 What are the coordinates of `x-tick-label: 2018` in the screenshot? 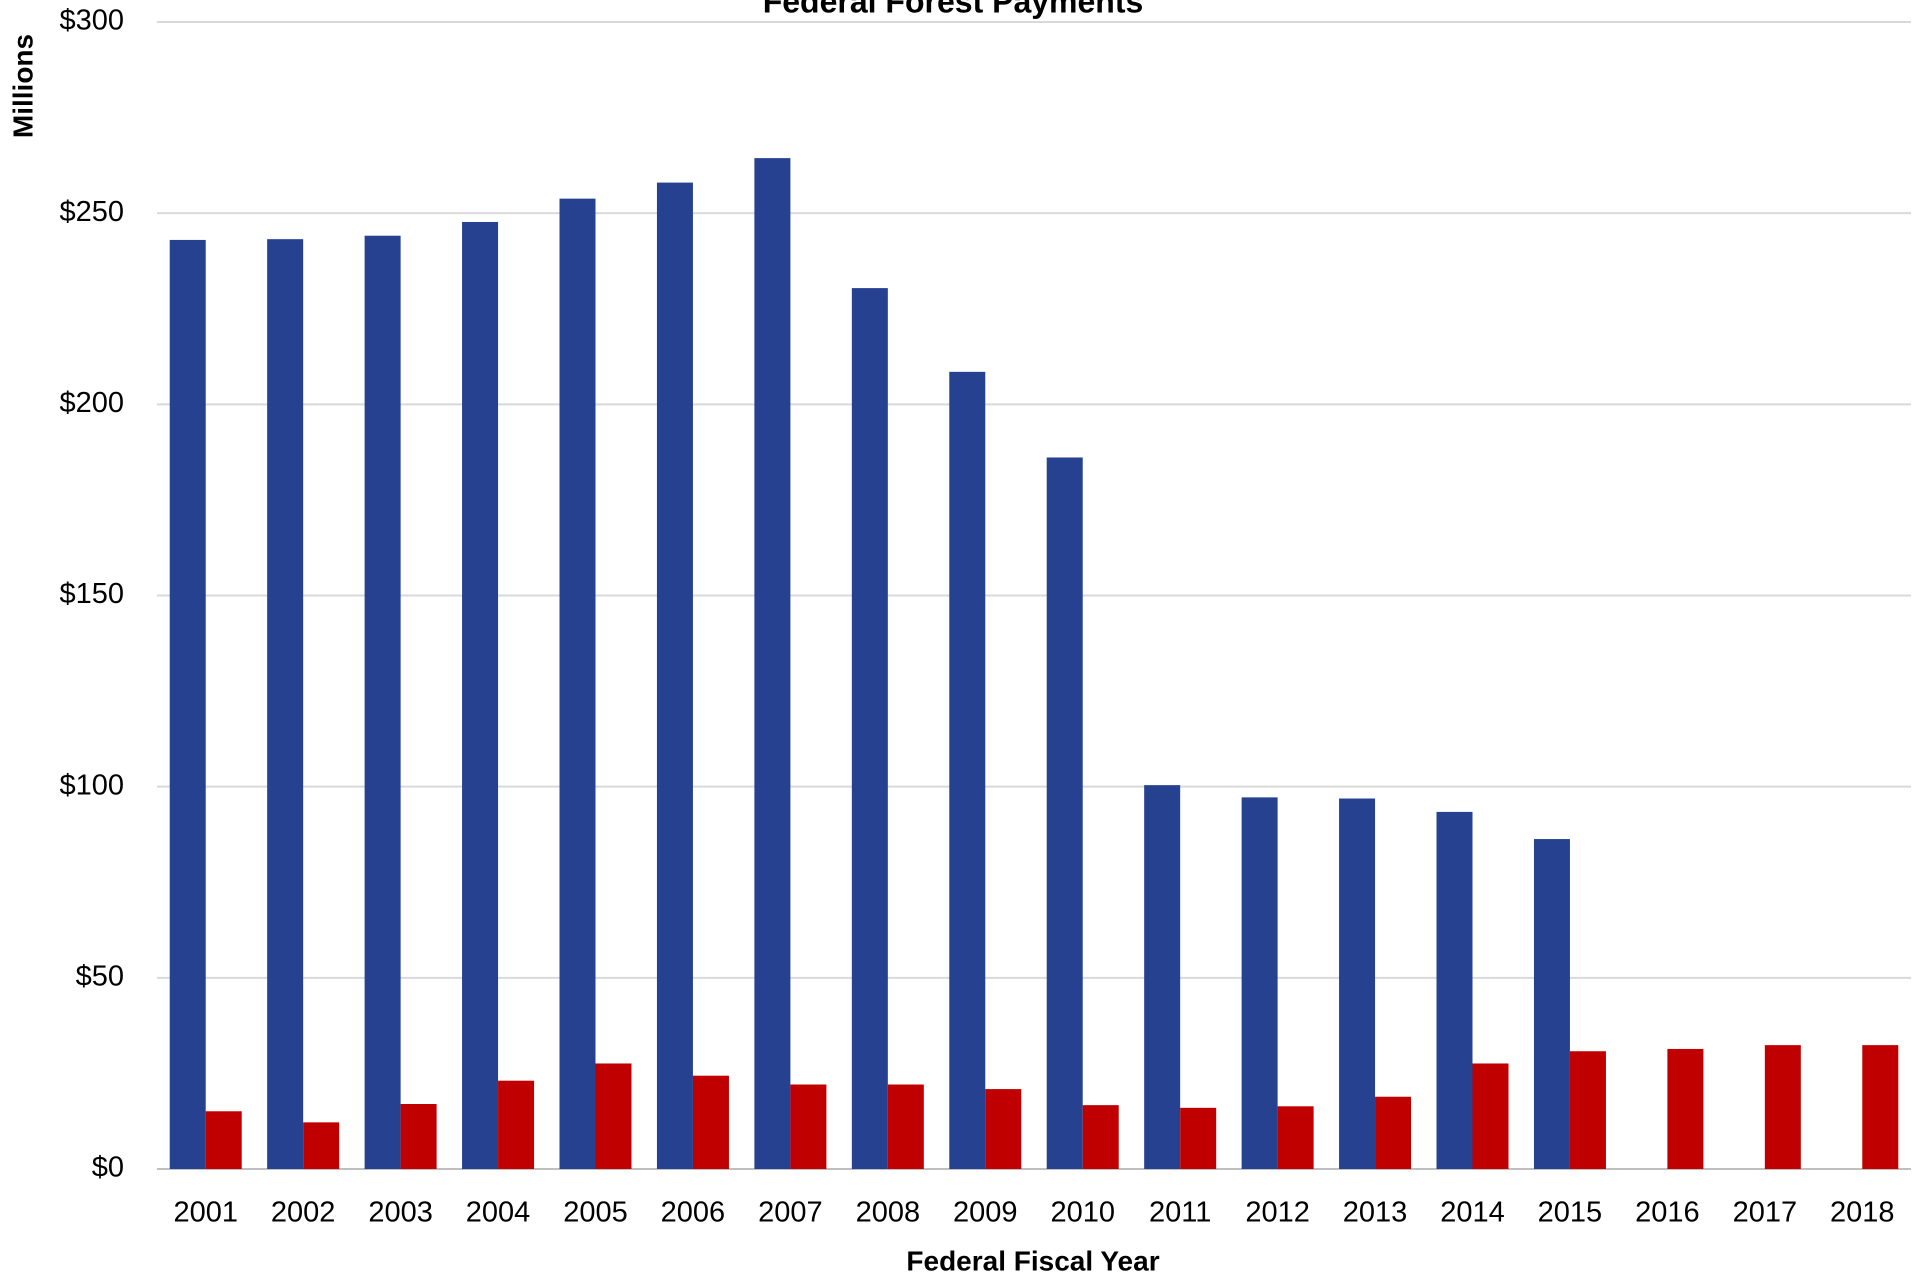 It's located at (1862, 1213).